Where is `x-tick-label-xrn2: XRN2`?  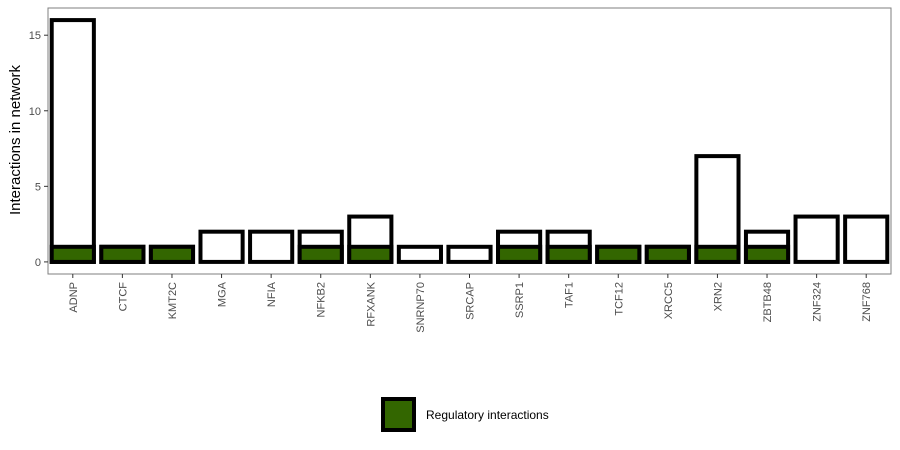 x-tick-label-xrn2: XRN2 is located at coordinates (718, 296).